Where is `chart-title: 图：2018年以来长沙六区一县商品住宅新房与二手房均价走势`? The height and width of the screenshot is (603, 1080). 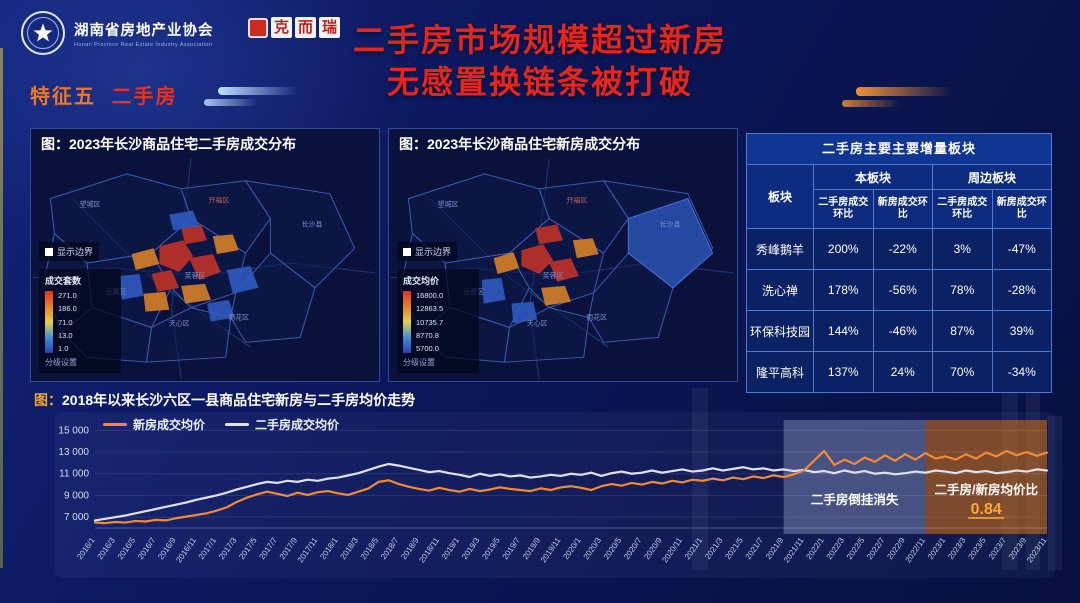 chart-title: 图：2018年以来长沙六区一县商品住宅新房与二手房均价走势 is located at coordinates (224, 400).